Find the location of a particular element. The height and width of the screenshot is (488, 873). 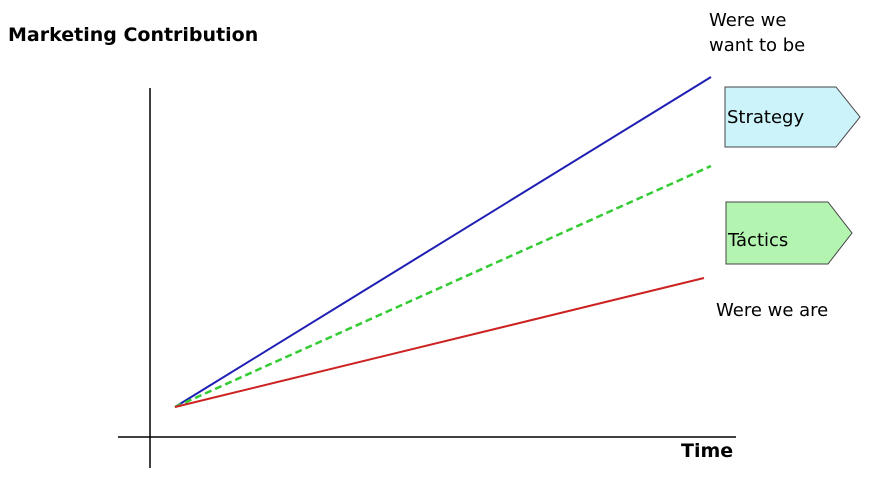

tactics-tag-shape is located at coordinates (789, 233).